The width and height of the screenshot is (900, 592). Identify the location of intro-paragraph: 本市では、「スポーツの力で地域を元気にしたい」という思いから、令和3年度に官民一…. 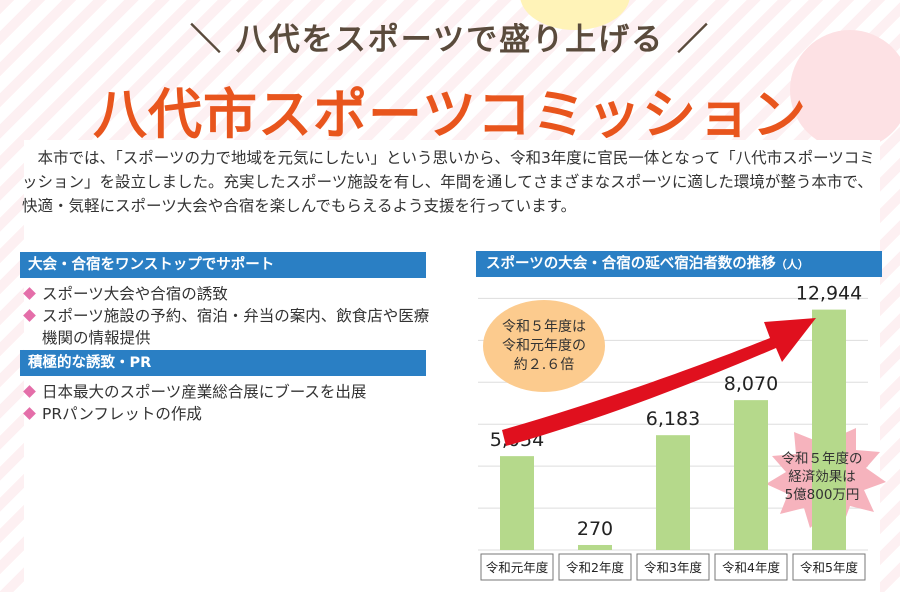
(448, 182).